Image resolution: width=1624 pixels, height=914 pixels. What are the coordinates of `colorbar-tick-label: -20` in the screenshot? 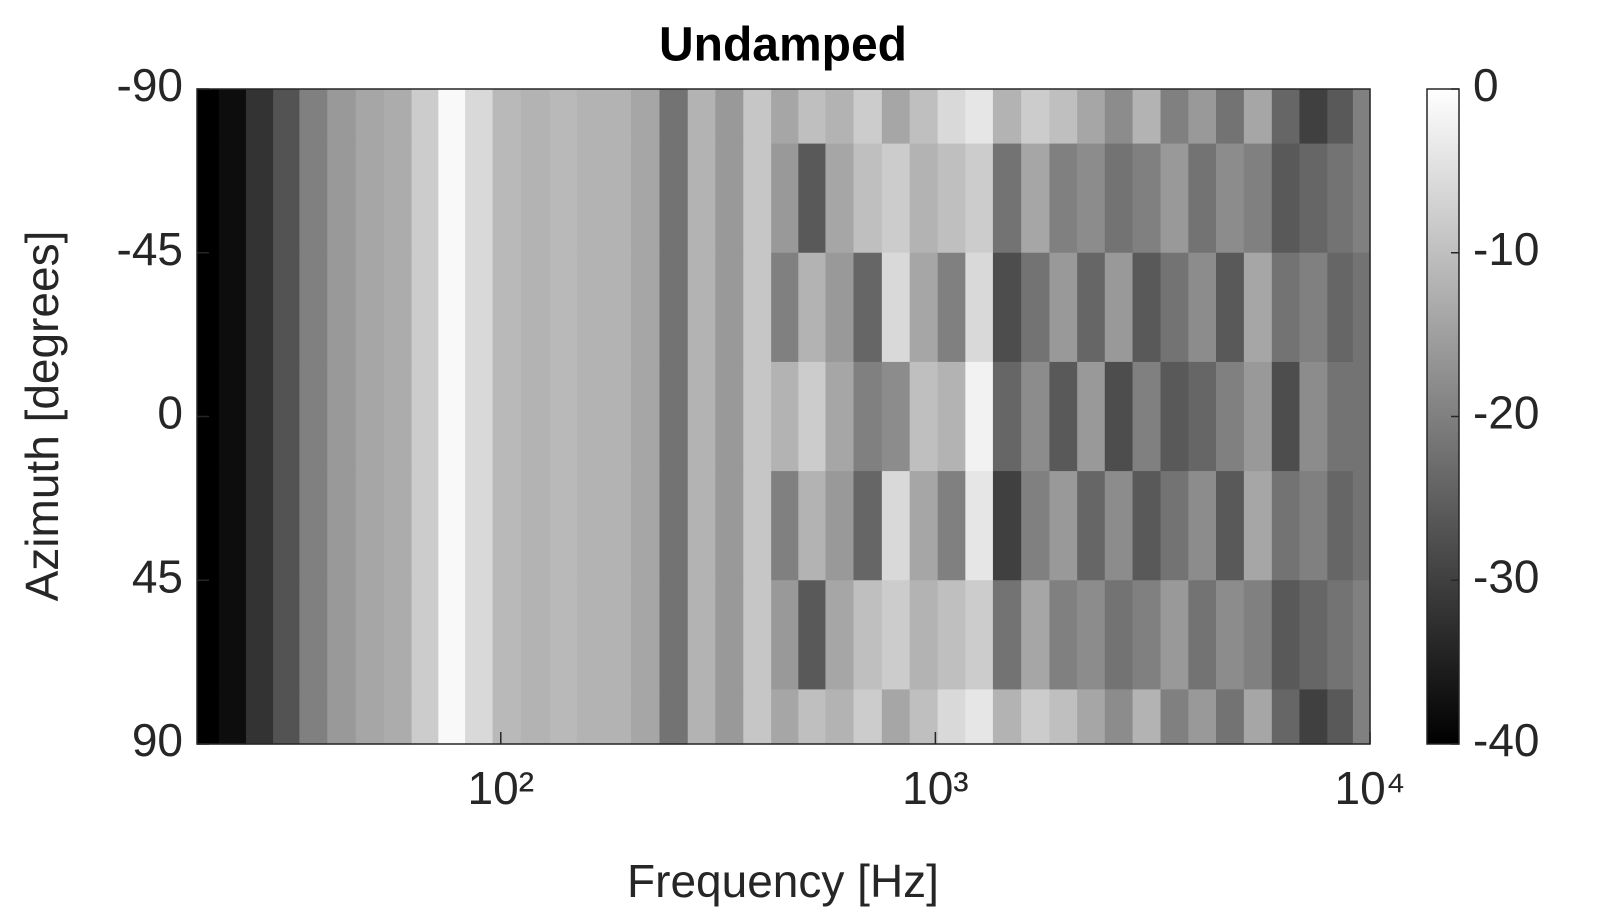 It's located at (1506, 413).